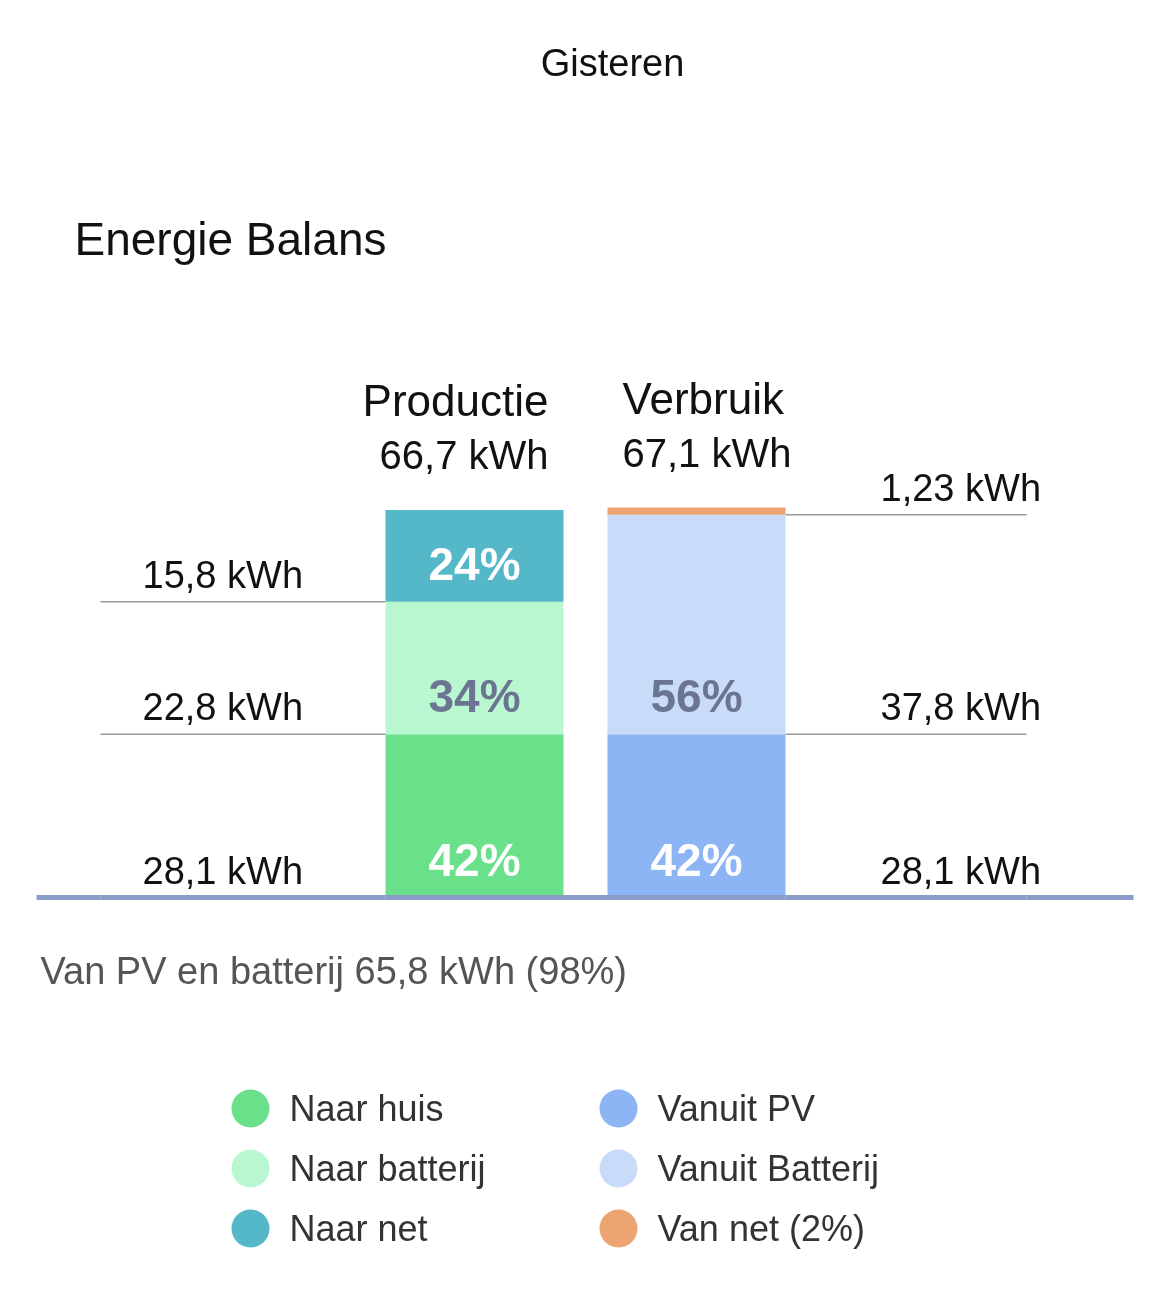 The width and height of the screenshot is (1170, 1301). What do you see at coordinates (464, 455) in the screenshot?
I see `total-label: 66,7 kWh` at bounding box center [464, 455].